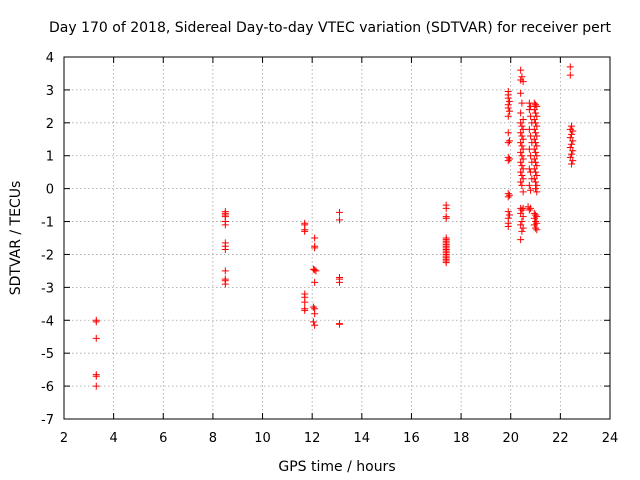  What do you see at coordinates (50, 124) in the screenshot?
I see `y-tick-label: 2` at bounding box center [50, 124].